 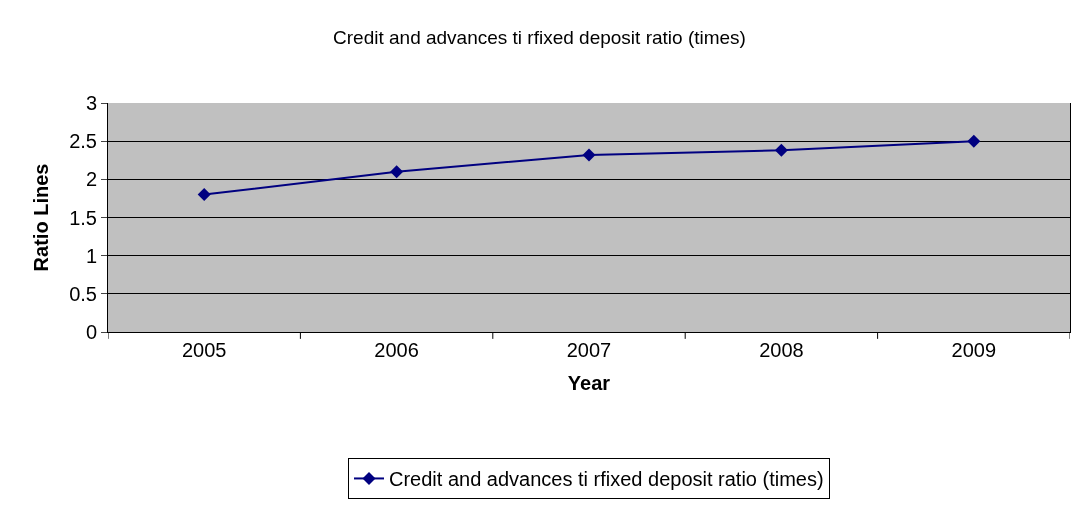 What do you see at coordinates (539, 37) in the screenshot?
I see `chart-title: Credit and advances ti rfixed deposit ratio (times)` at bounding box center [539, 37].